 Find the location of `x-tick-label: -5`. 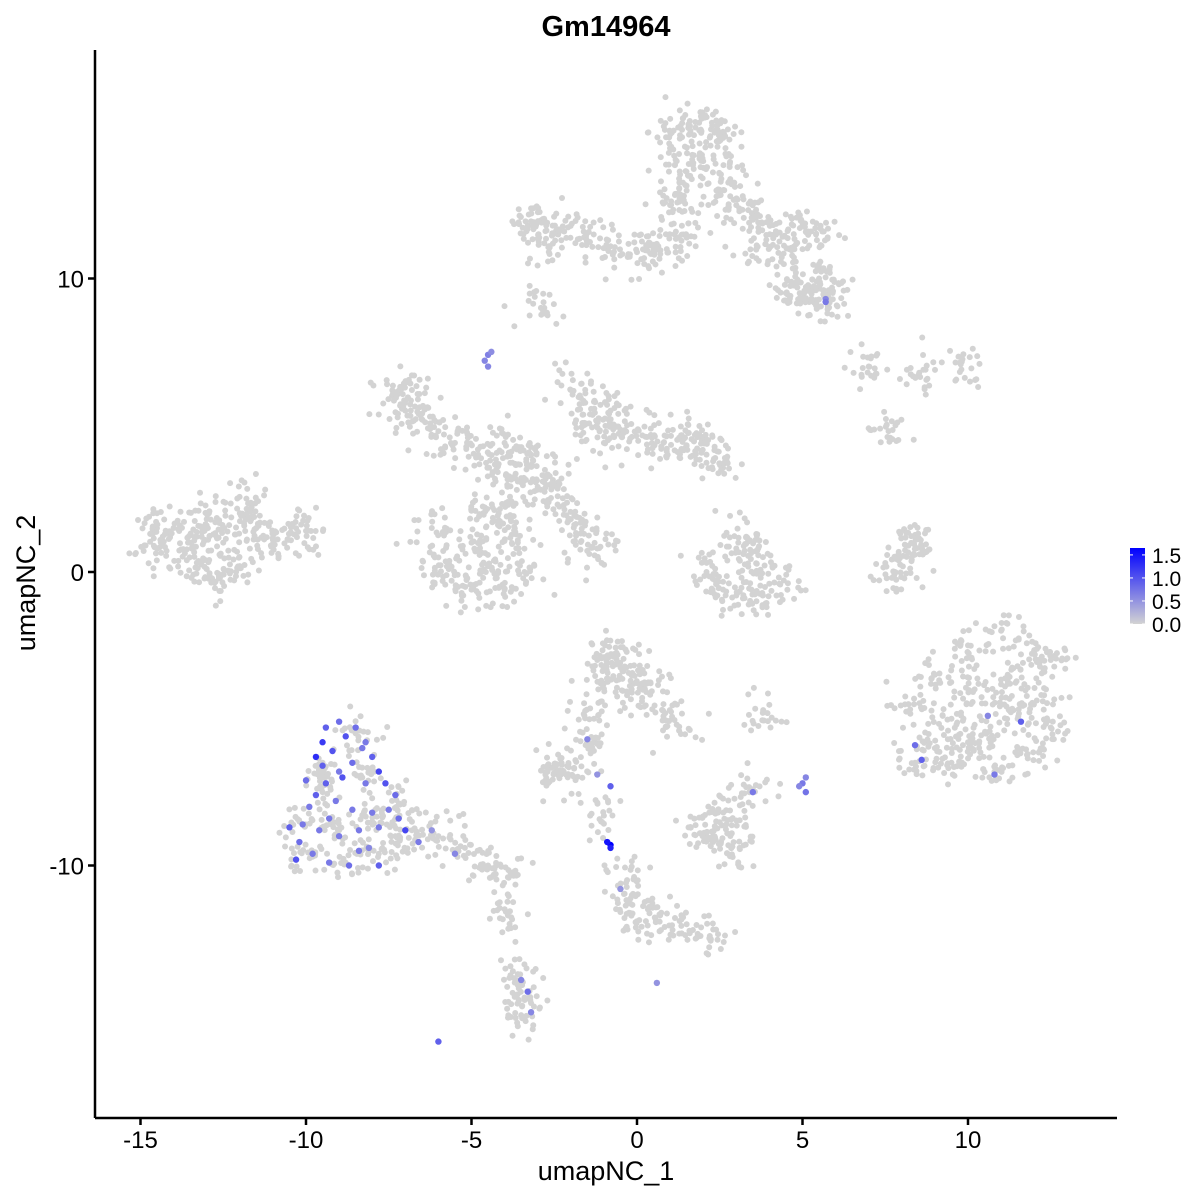

x-tick-label: -5 is located at coordinates (471, 1140).